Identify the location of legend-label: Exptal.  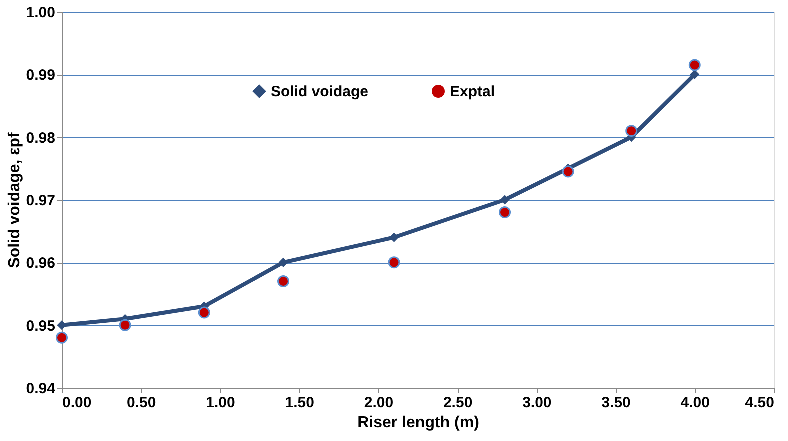
(473, 92).